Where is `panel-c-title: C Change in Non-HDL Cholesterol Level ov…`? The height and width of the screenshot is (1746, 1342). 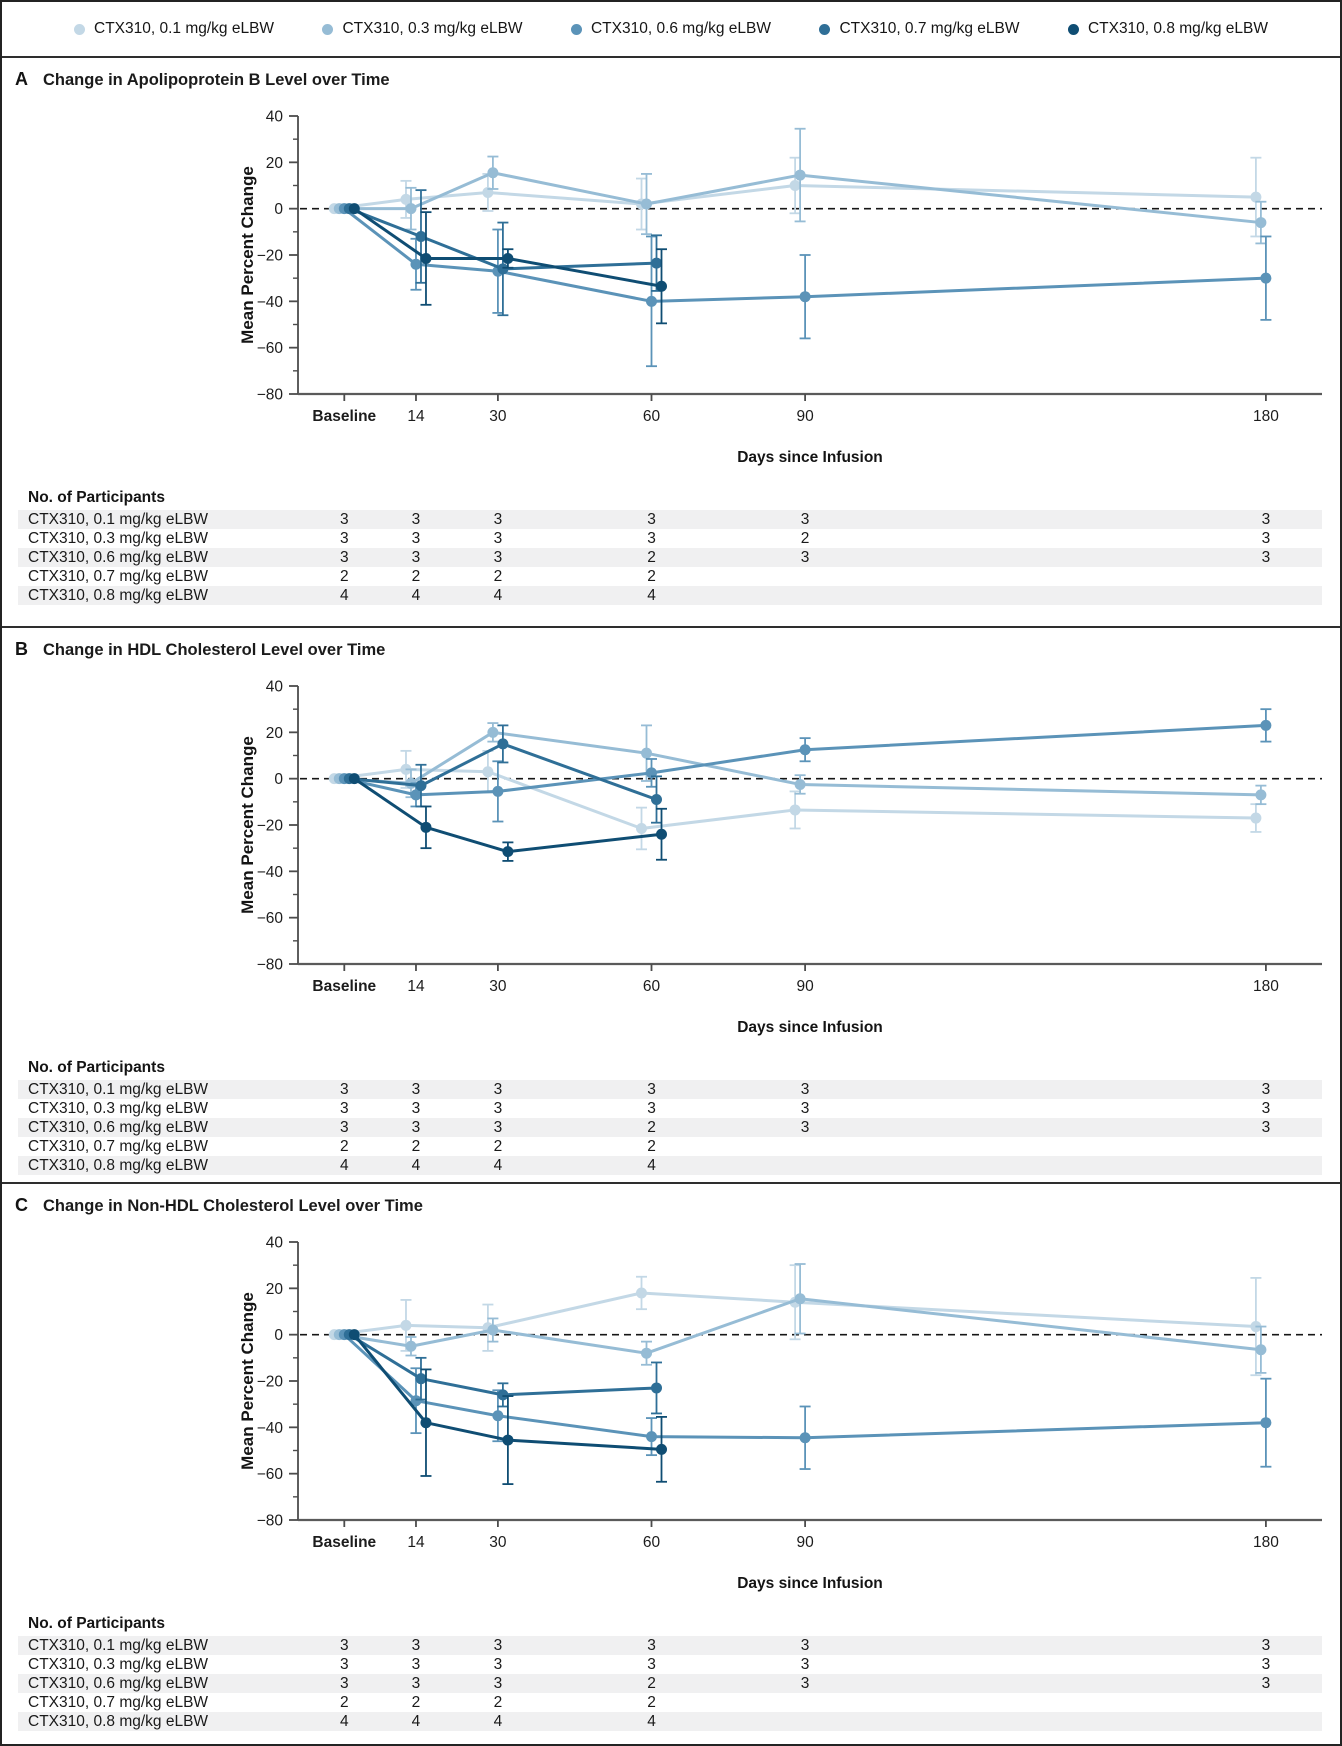
panel-c-title: C Change in Non-HDL Cholesterol Level ov… is located at coordinates (671, 1200).